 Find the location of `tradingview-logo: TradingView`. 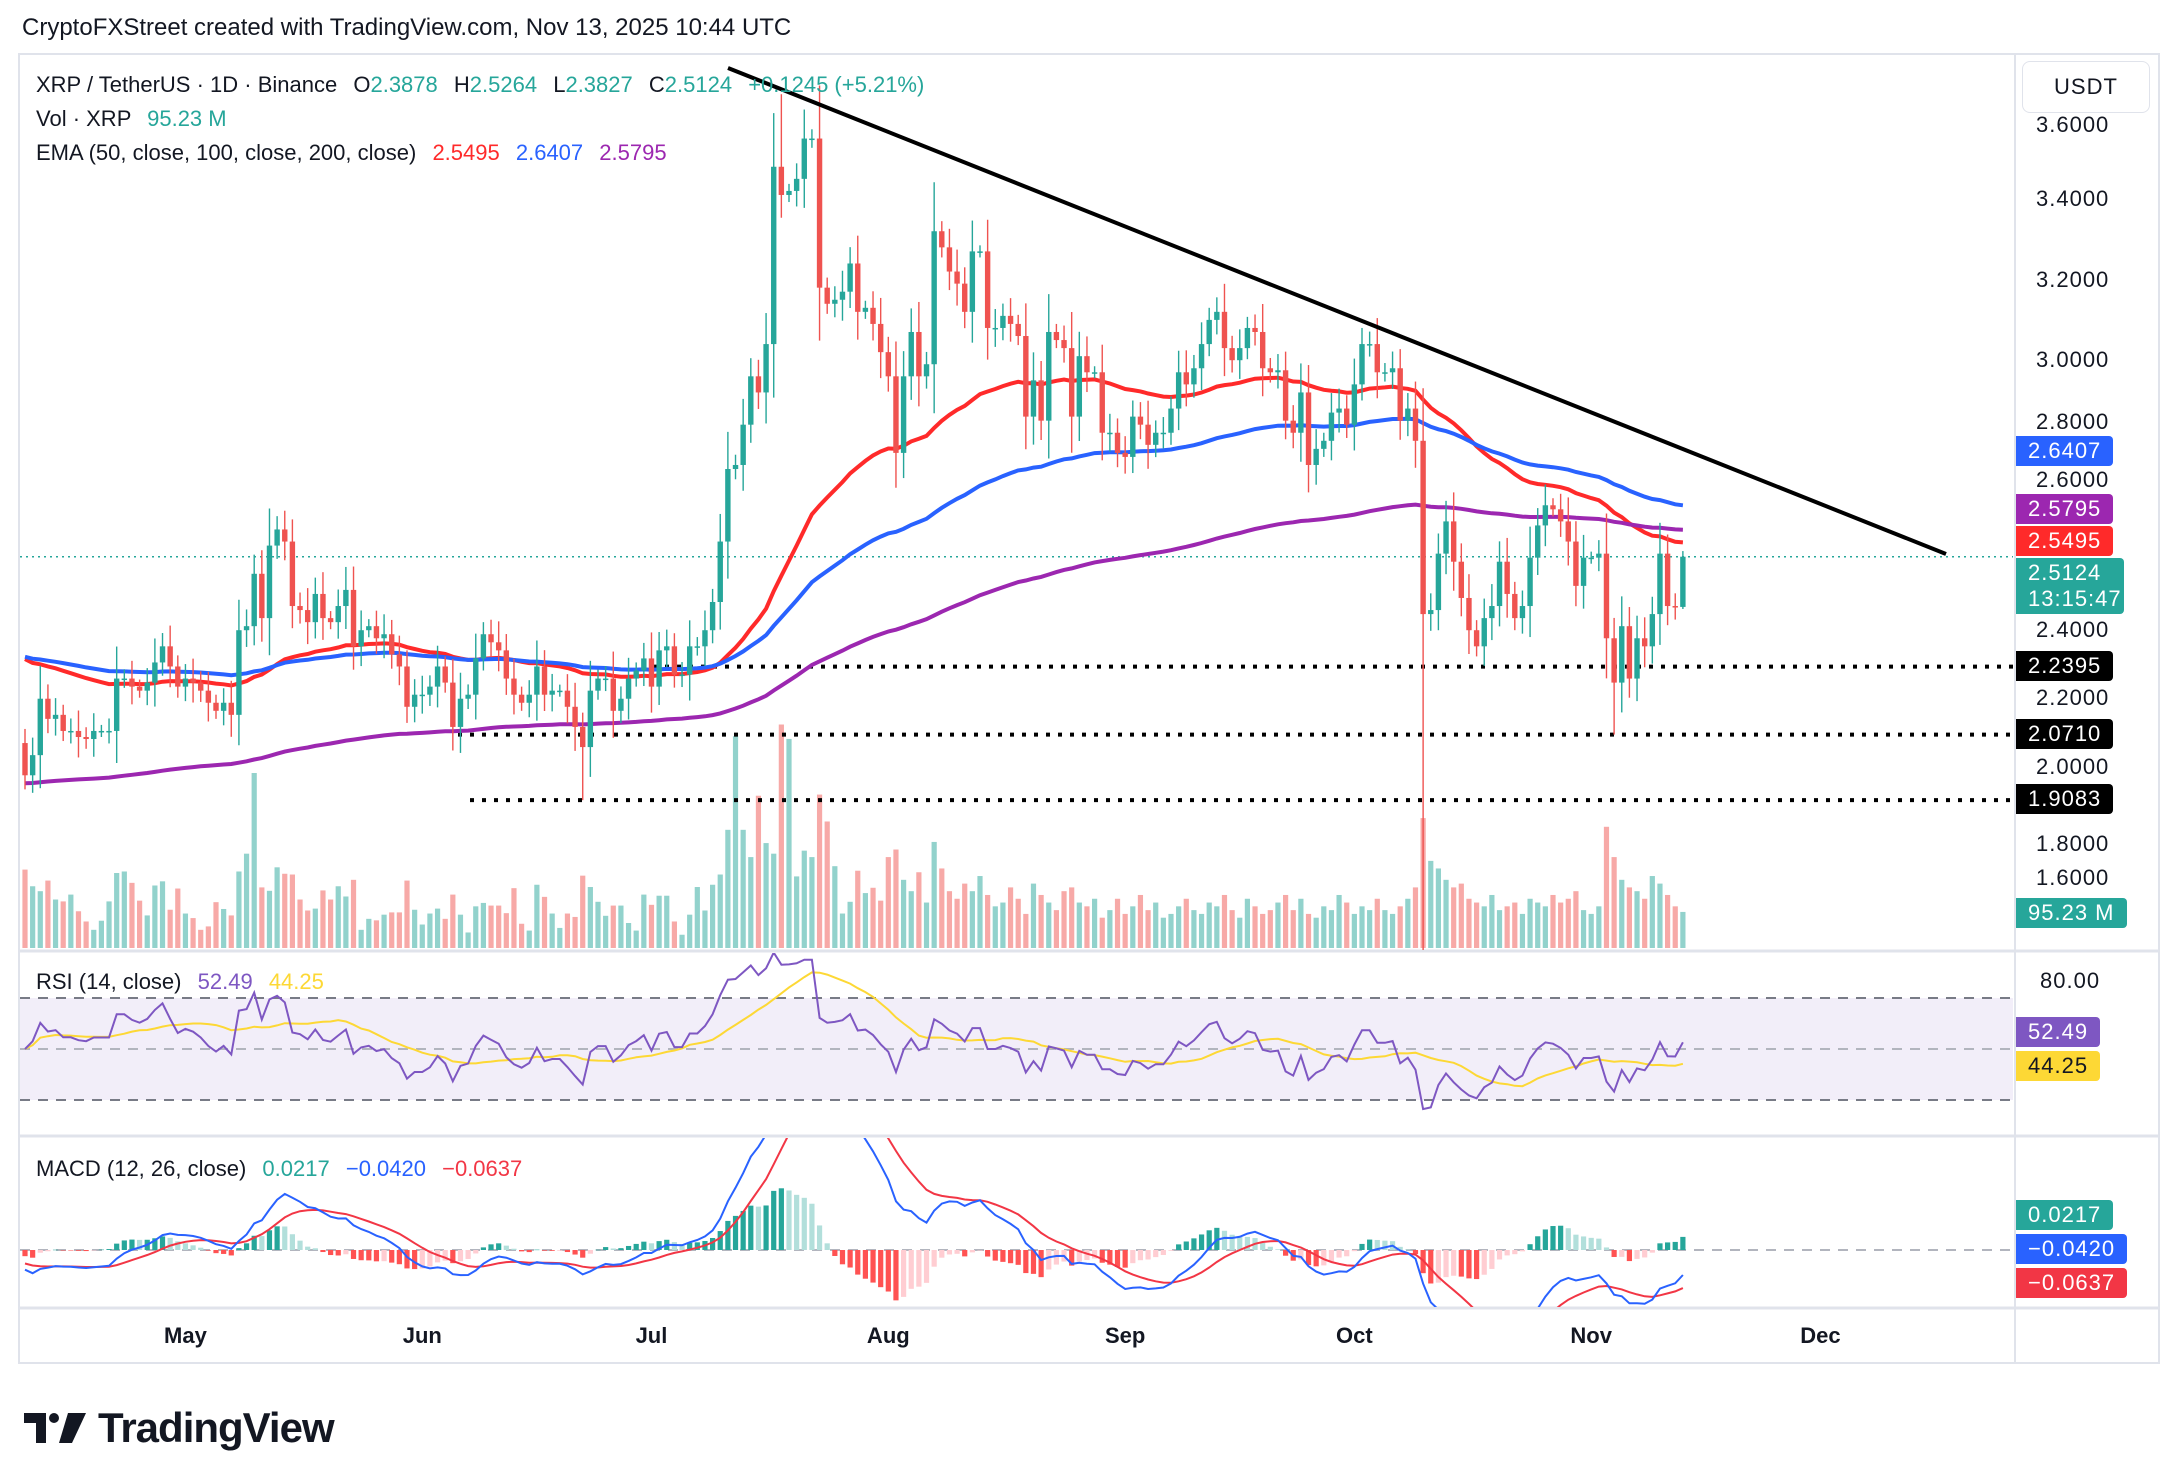

tradingview-logo: TradingView is located at coordinates (179, 1428).